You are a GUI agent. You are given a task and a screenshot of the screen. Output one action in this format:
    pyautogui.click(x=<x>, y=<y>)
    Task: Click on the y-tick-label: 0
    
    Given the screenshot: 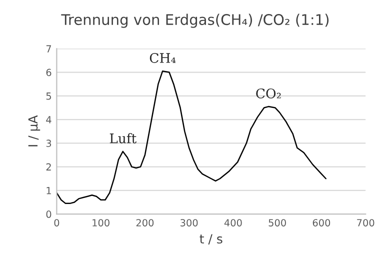 What is the action you would take?
    pyautogui.click(x=49, y=214)
    